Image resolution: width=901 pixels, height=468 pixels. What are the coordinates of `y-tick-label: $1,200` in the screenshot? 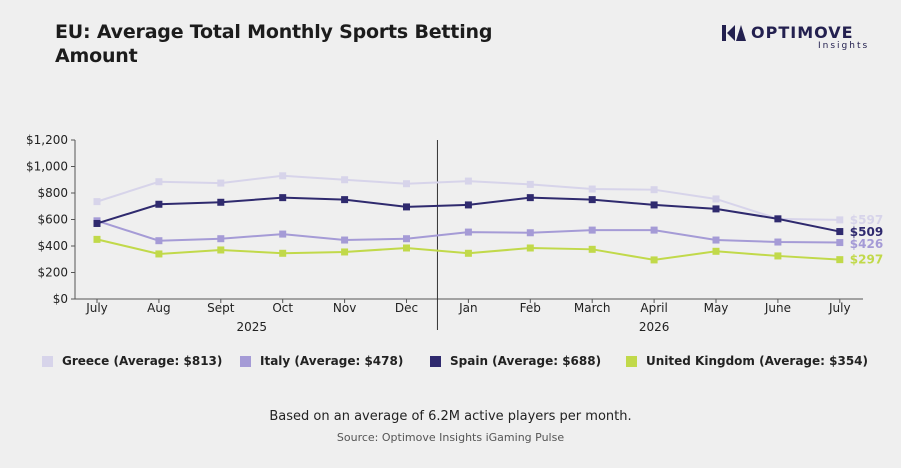 It's located at (47, 140).